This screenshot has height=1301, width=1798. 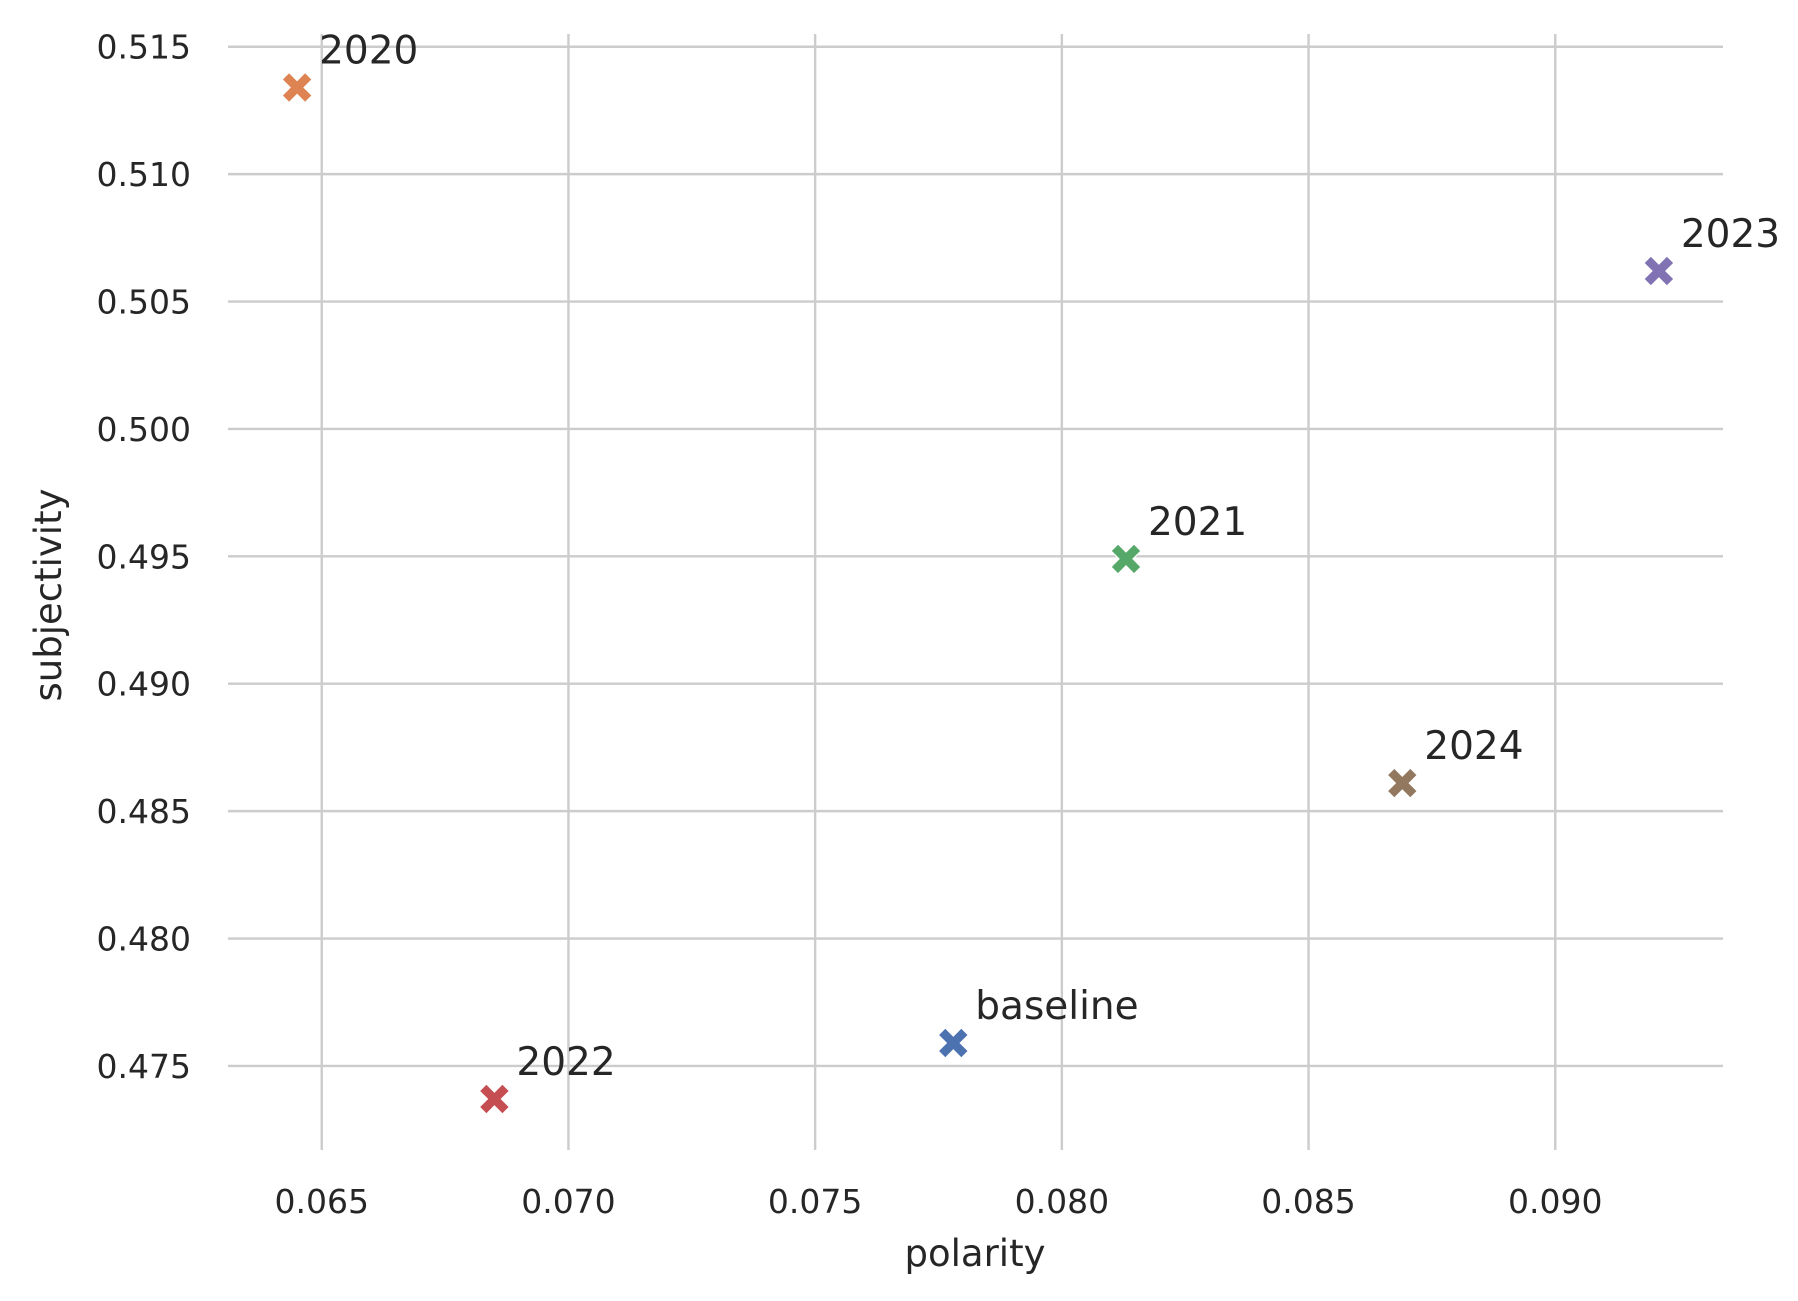 What do you see at coordinates (144, 429) in the screenshot?
I see `y-tick-label: 0.500` at bounding box center [144, 429].